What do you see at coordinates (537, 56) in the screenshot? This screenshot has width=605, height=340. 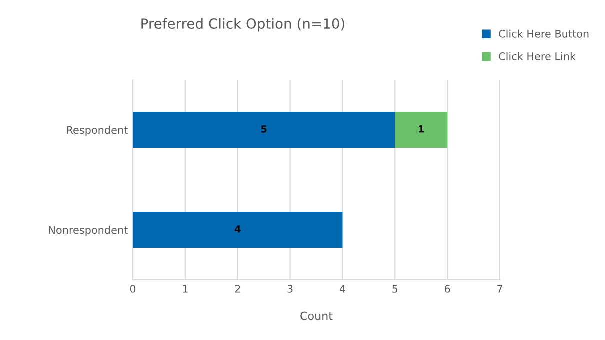 I see `legend-label: Click Here Link` at bounding box center [537, 56].